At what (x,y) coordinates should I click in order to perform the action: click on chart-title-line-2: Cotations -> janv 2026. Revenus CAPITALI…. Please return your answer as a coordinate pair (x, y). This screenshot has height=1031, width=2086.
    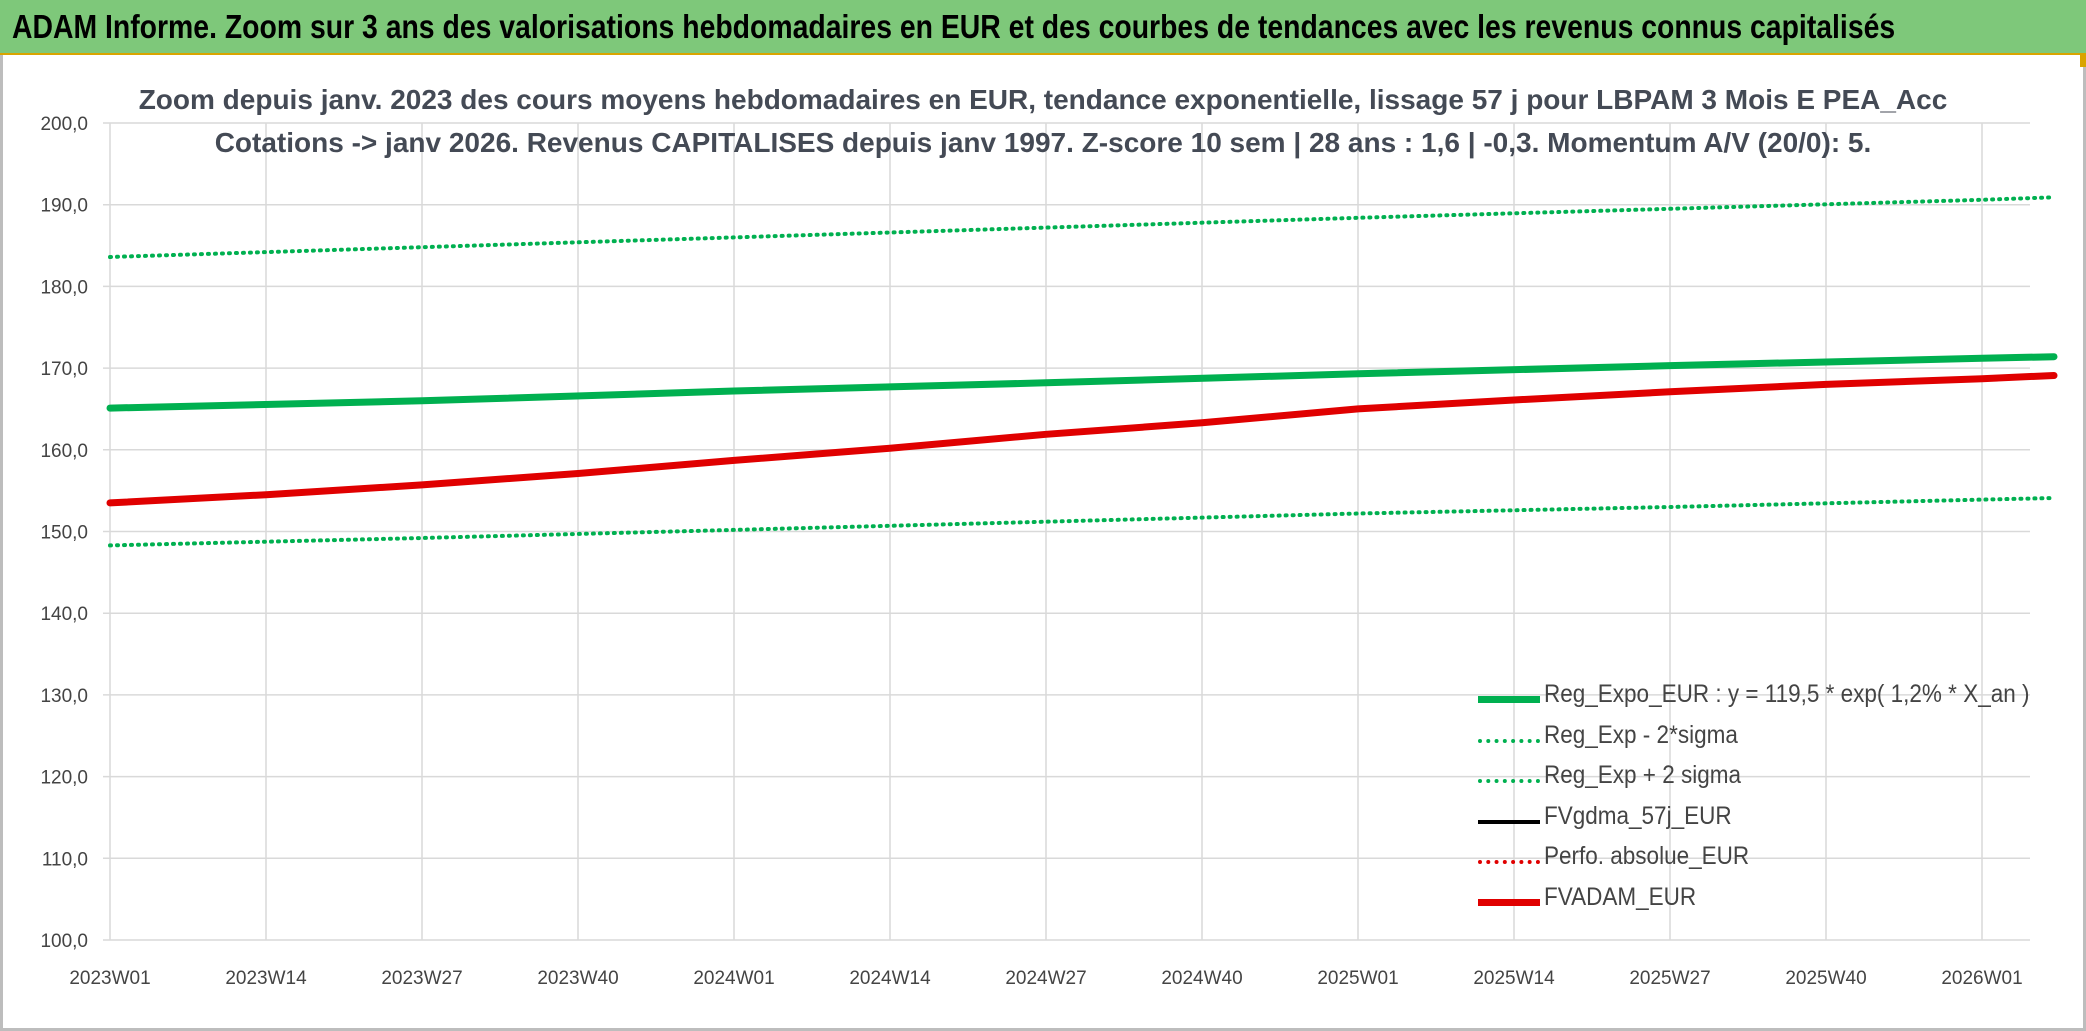
    Looking at the image, I should click on (1043, 142).